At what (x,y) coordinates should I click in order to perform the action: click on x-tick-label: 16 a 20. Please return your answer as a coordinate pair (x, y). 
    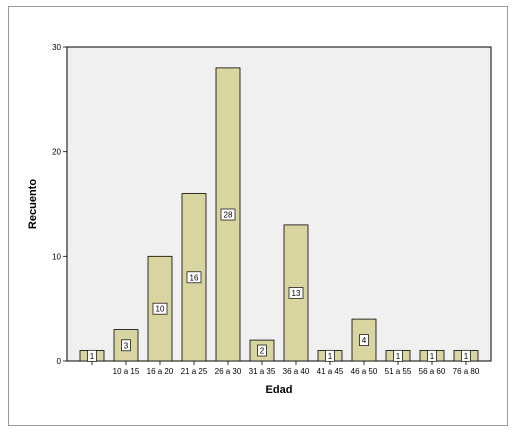
    Looking at the image, I should click on (160, 371).